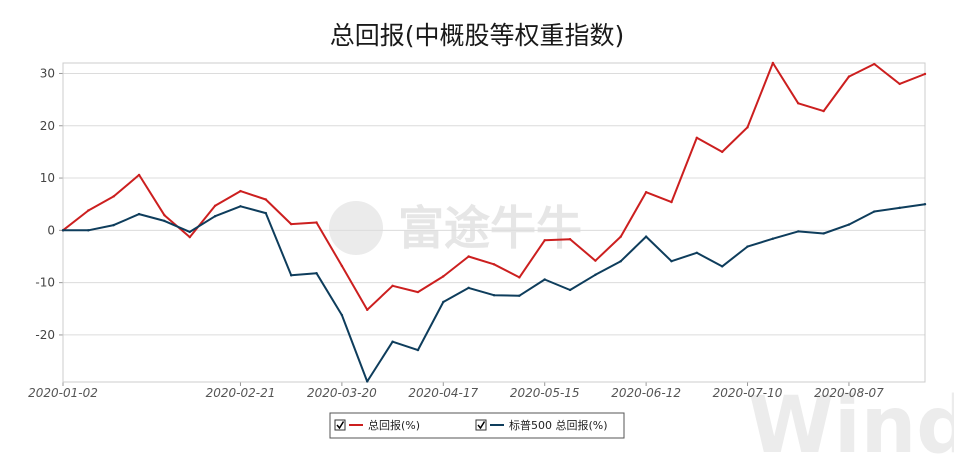  Describe the element at coordinates (849, 393) in the screenshot. I see `x-tick-label: 2020-08-07` at that location.